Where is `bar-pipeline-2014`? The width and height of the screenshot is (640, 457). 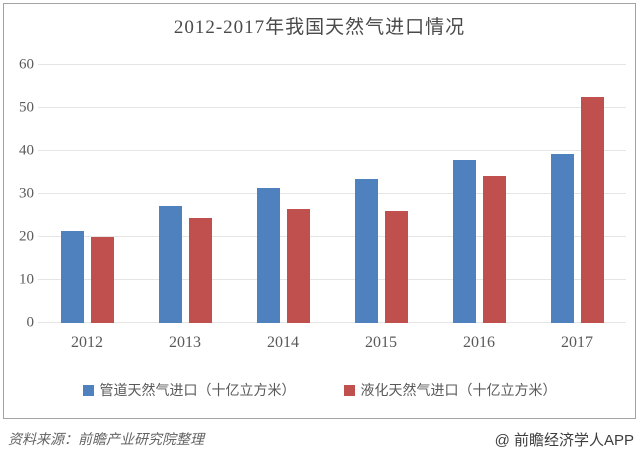
bar-pipeline-2014 is located at coordinates (268, 255).